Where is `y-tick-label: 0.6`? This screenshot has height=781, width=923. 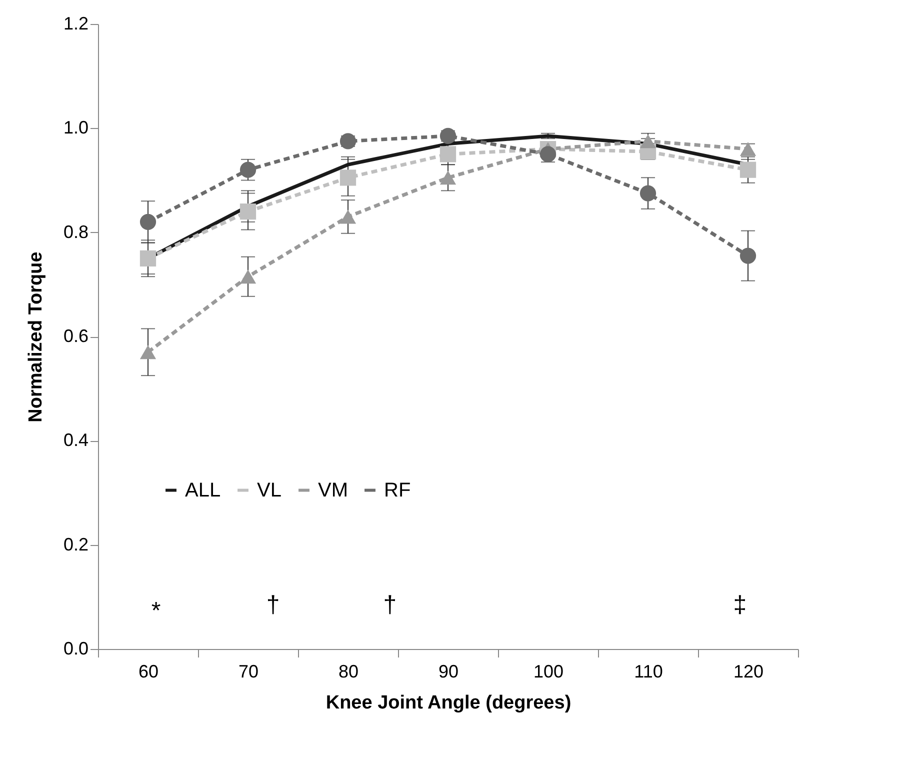 y-tick-label: 0.6 is located at coordinates (75, 336).